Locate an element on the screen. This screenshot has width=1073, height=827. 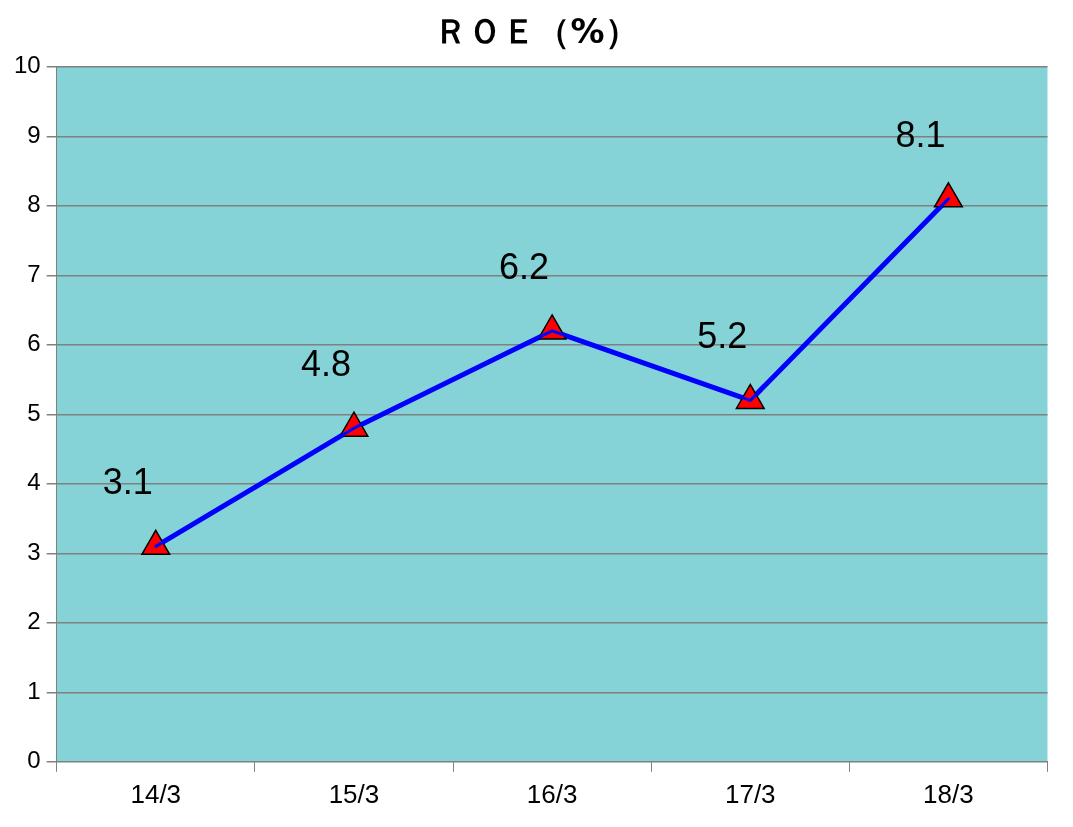
y-tick-label: 7 is located at coordinates (34, 273).